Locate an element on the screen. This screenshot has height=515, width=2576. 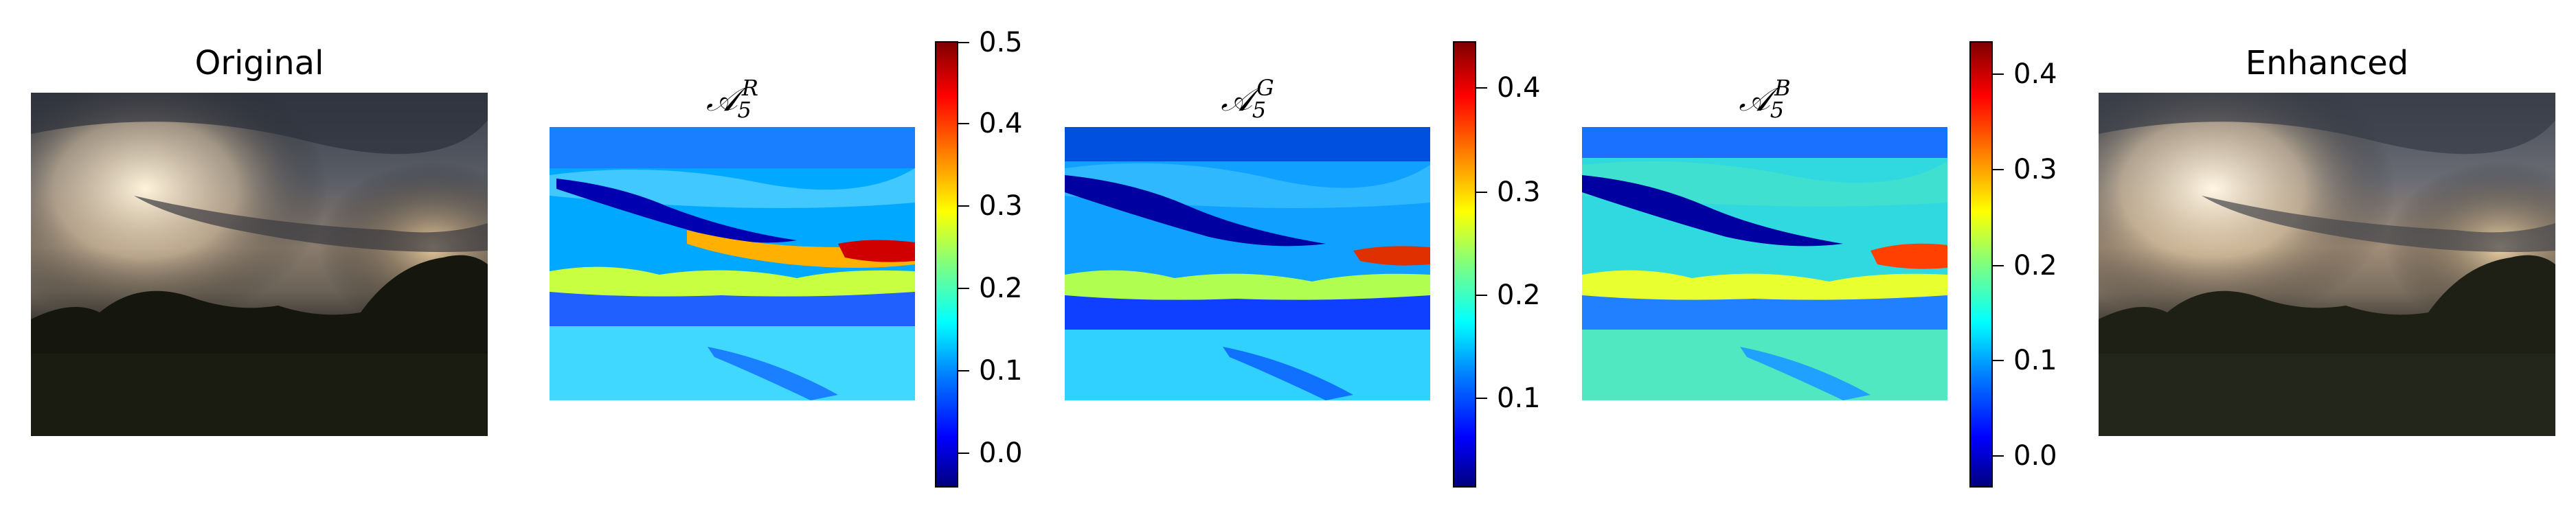
panel-title-original: Original is located at coordinates (259, 63).